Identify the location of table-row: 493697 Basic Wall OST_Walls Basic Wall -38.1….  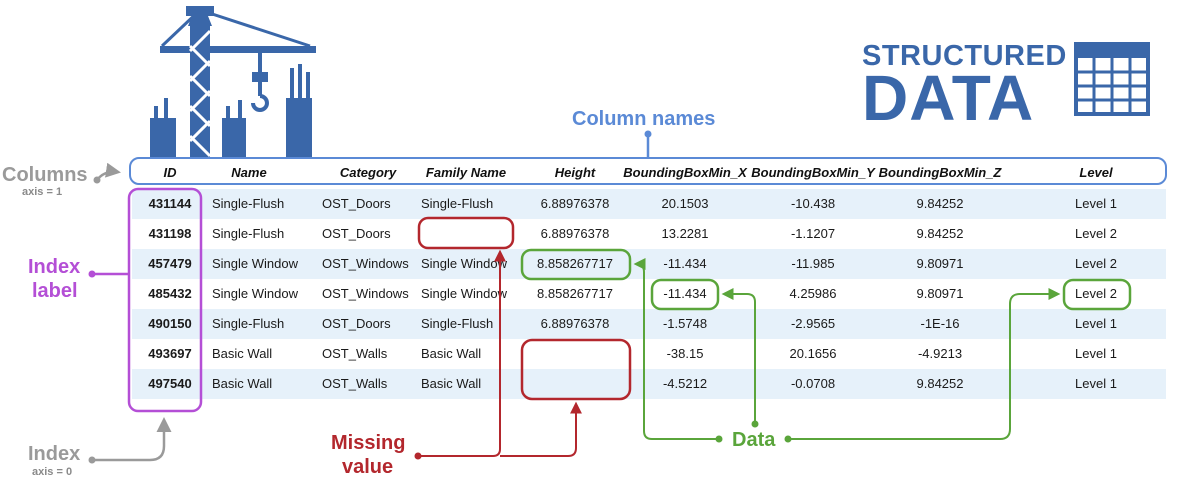
(649, 354).